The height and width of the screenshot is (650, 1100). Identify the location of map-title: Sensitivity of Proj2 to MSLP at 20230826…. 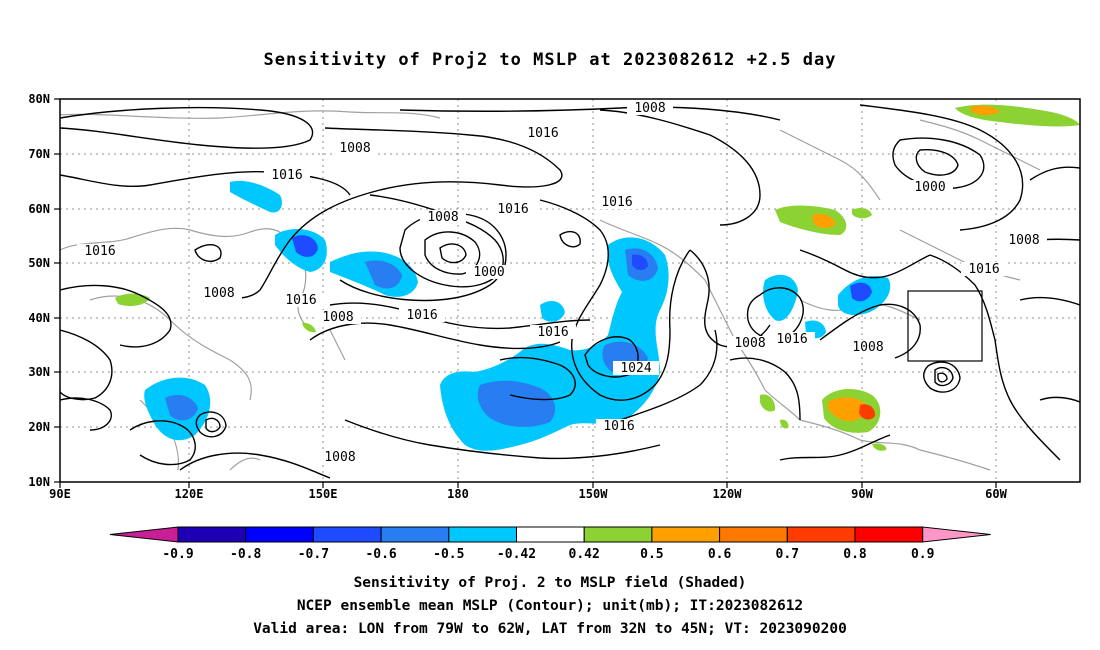
(550, 60).